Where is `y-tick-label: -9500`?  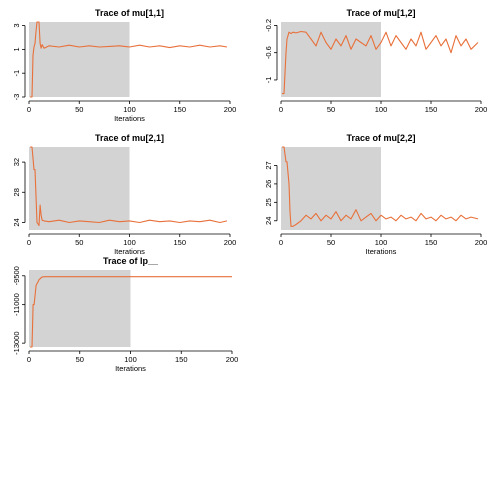 y-tick-label: -9500 is located at coordinates (16, 275).